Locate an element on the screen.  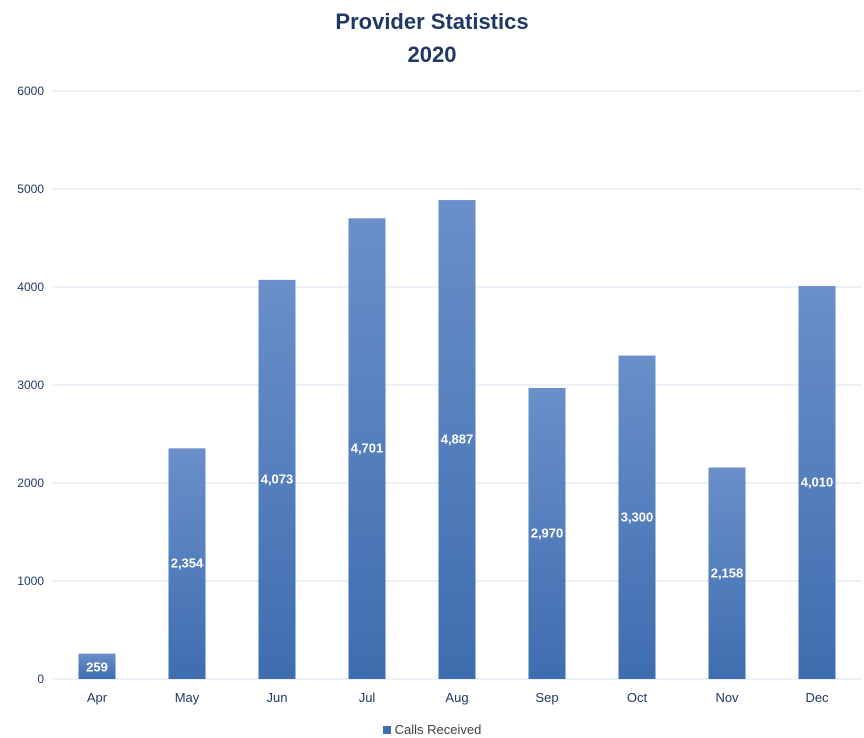
data-label: 4,701 is located at coordinates (367, 448).